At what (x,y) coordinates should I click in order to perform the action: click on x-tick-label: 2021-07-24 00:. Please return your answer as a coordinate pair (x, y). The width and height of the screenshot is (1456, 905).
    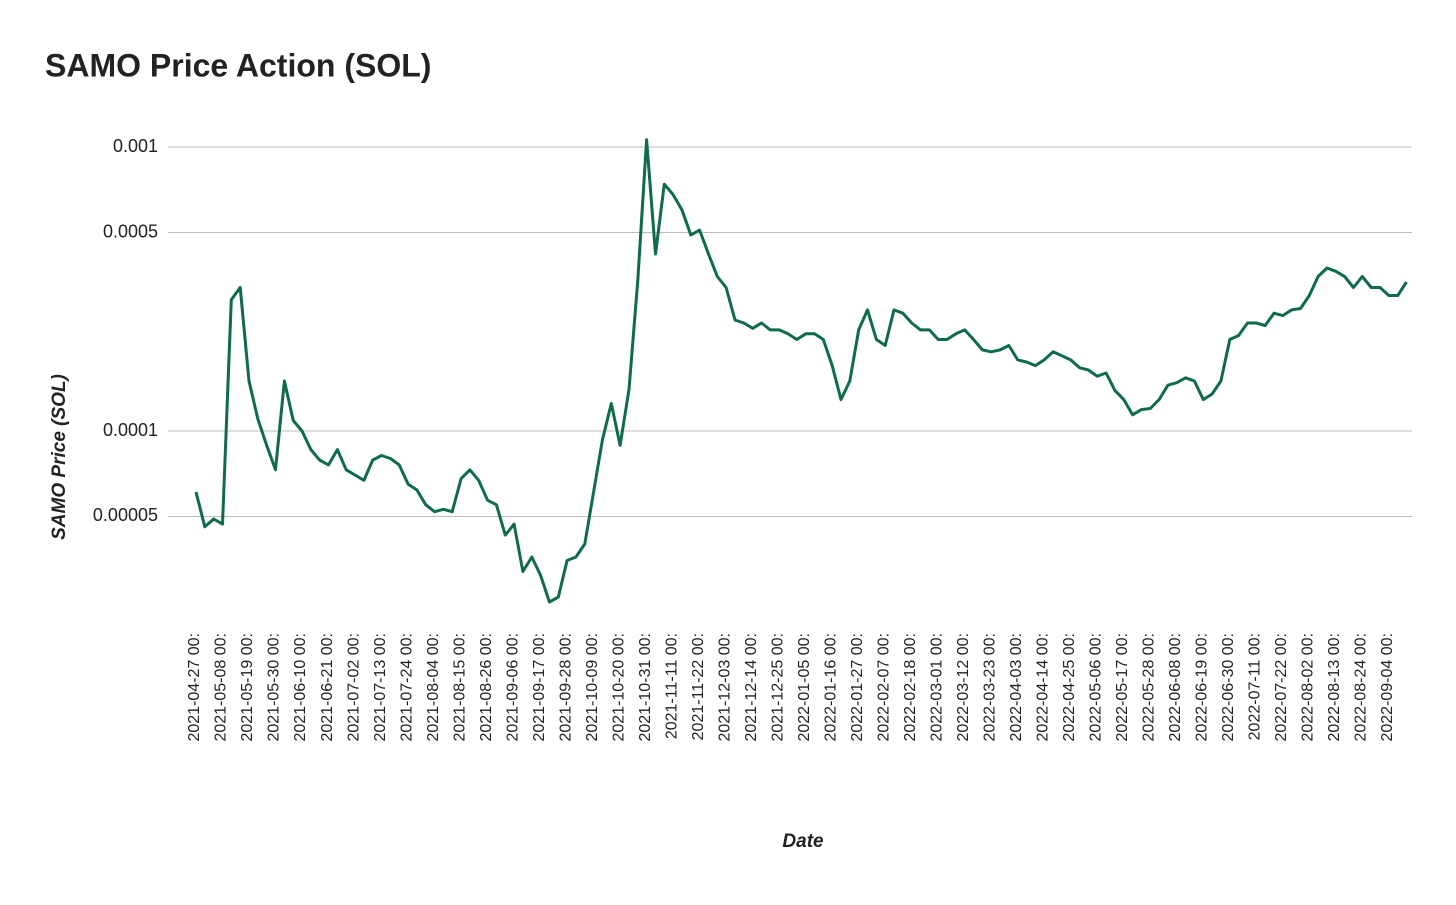
    Looking at the image, I should click on (406, 687).